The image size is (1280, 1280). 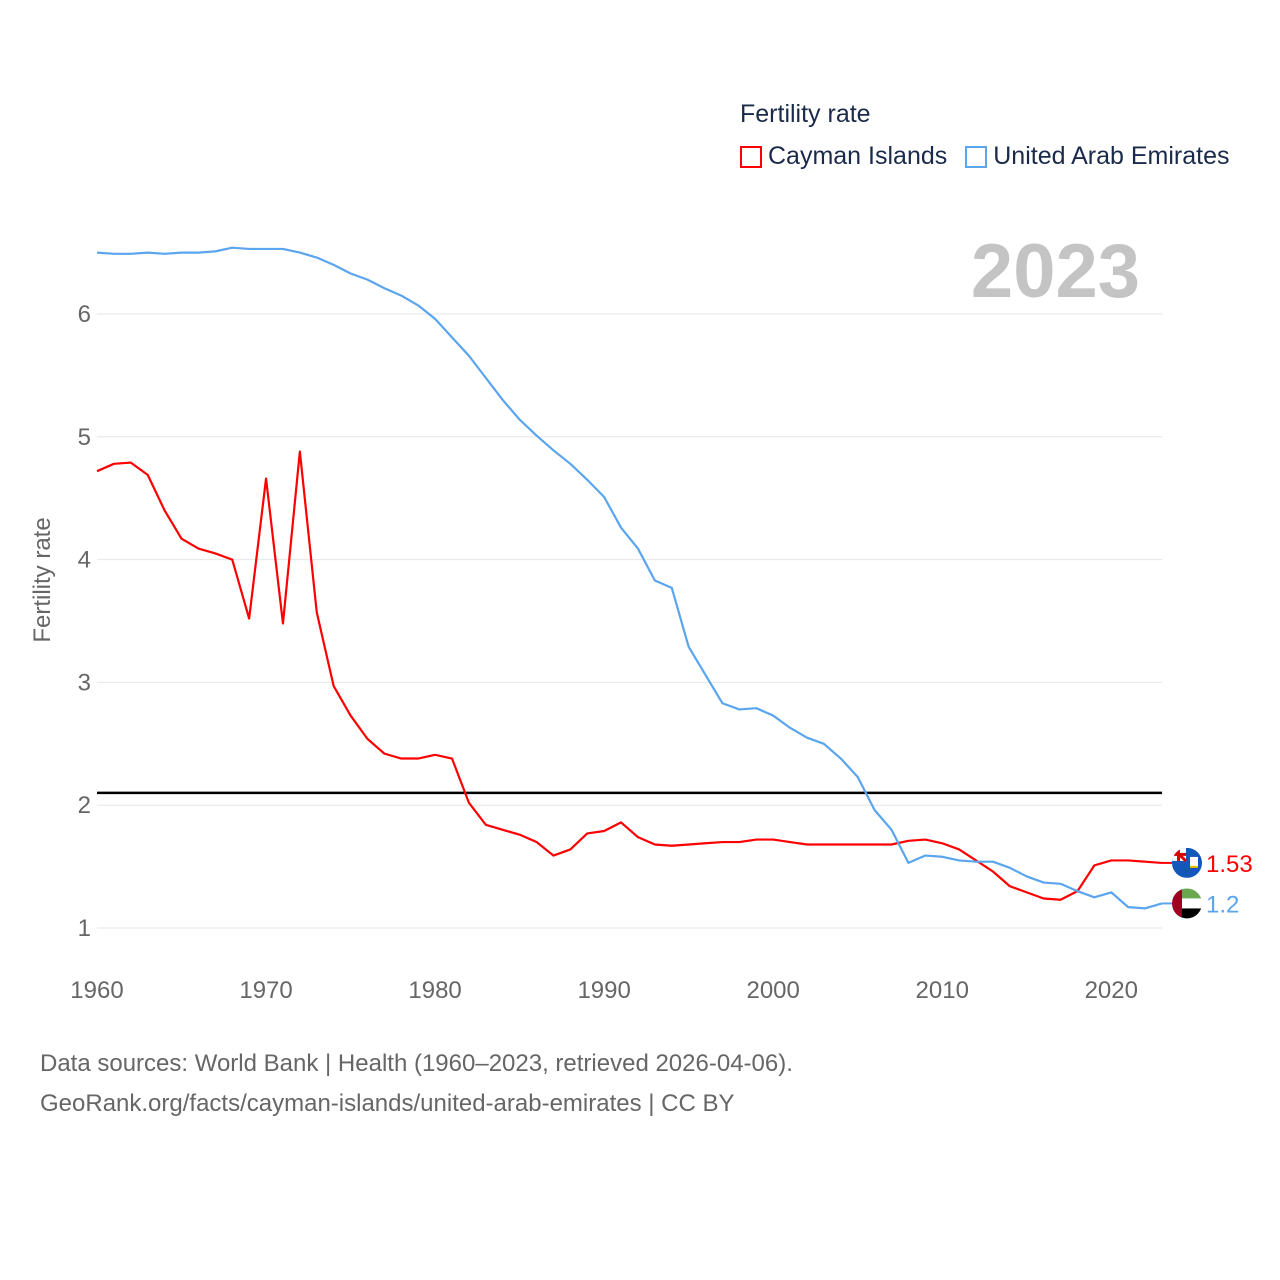 What do you see at coordinates (1229, 864) in the screenshot?
I see `end-value-label: 1.53` at bounding box center [1229, 864].